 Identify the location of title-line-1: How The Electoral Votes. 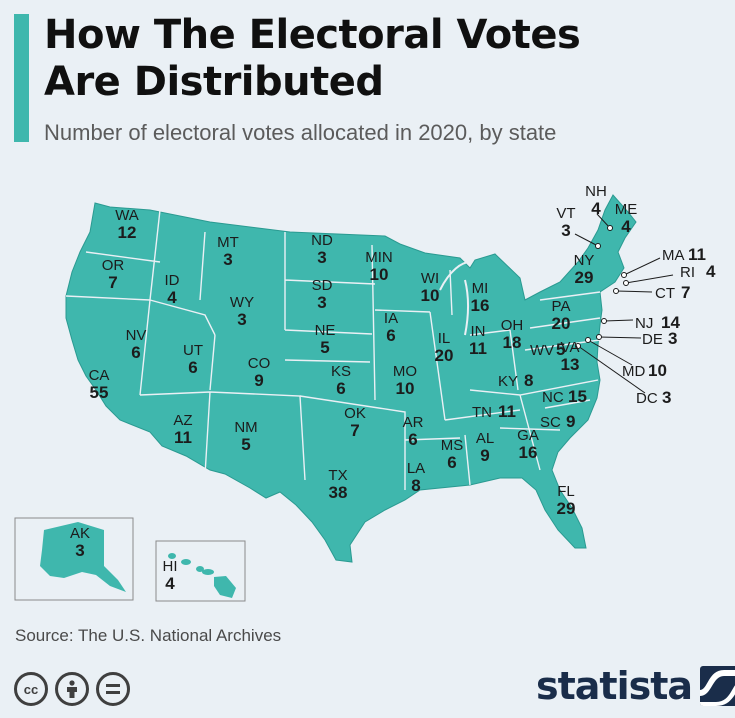
(312, 35).